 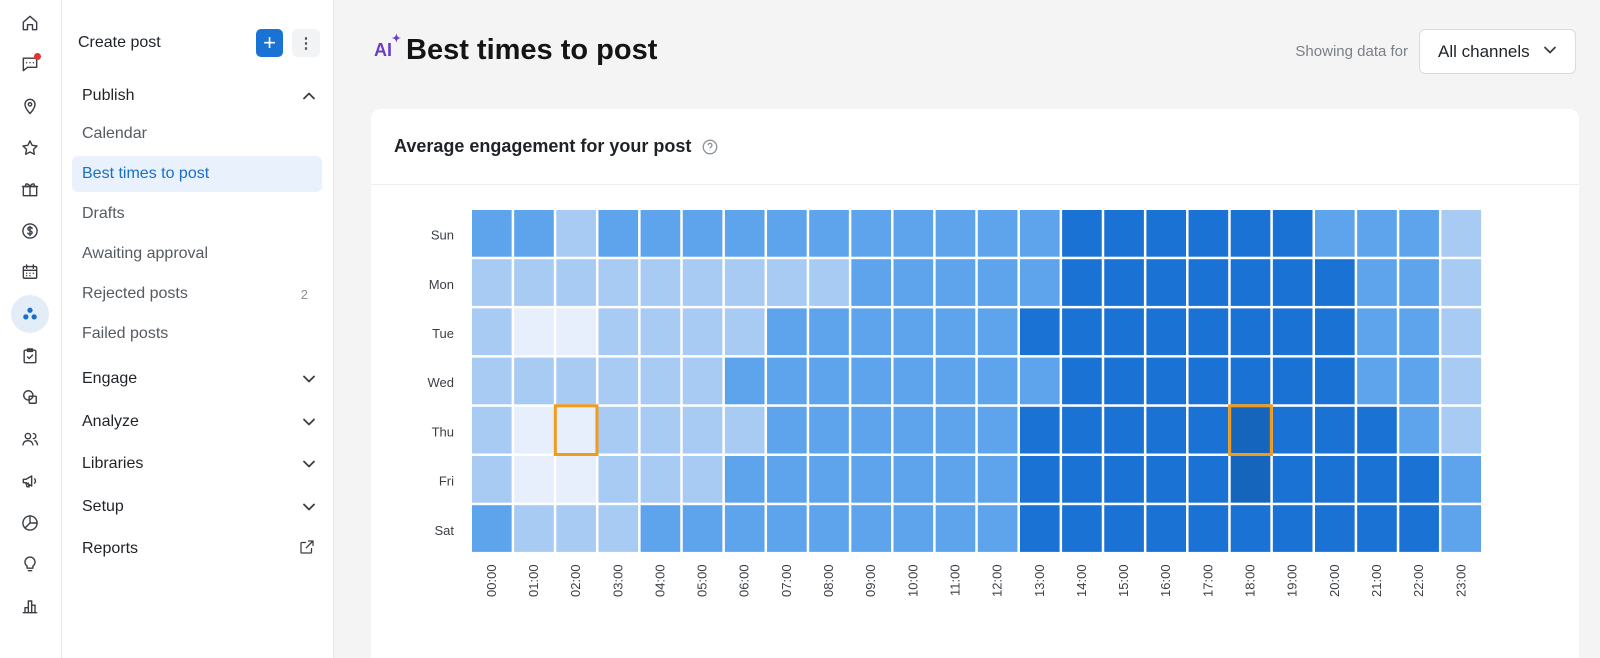 I want to click on reports-link: Reports, so click(x=199, y=549).